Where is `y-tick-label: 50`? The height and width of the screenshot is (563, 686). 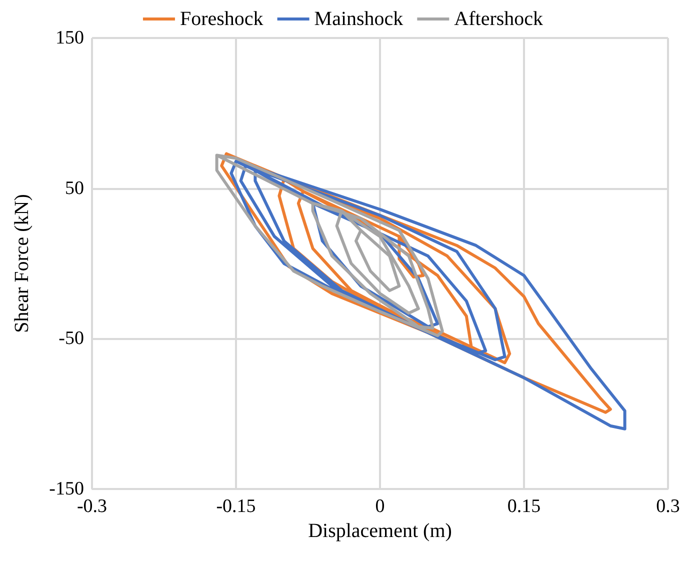 y-tick-label: 50 is located at coordinates (74, 188).